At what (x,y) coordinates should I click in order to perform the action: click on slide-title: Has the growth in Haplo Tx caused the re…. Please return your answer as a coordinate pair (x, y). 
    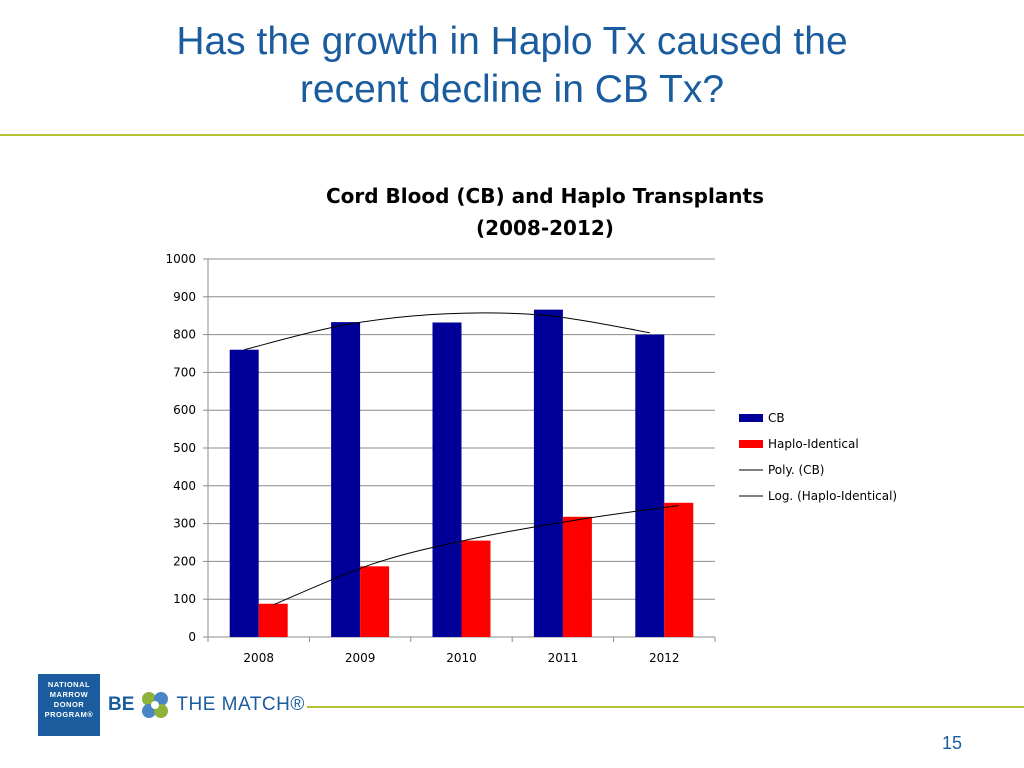
    Looking at the image, I should click on (512, 66).